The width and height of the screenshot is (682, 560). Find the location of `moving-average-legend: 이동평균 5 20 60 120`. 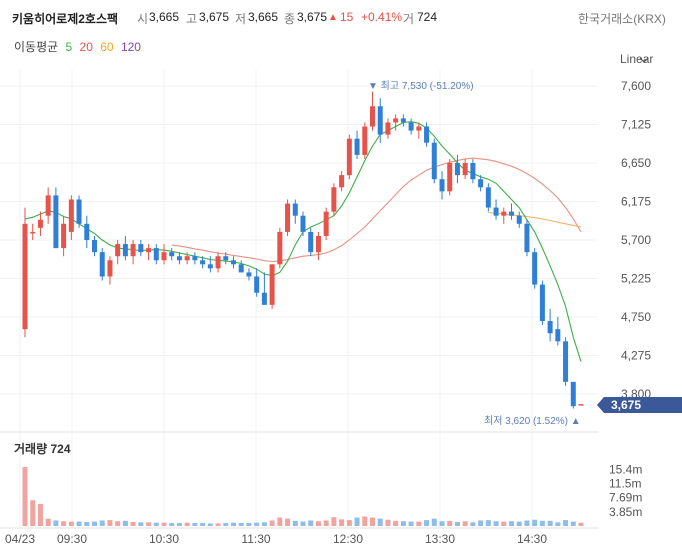

moving-average-legend: 이동평균 5 20 60 120 is located at coordinates (79, 46).